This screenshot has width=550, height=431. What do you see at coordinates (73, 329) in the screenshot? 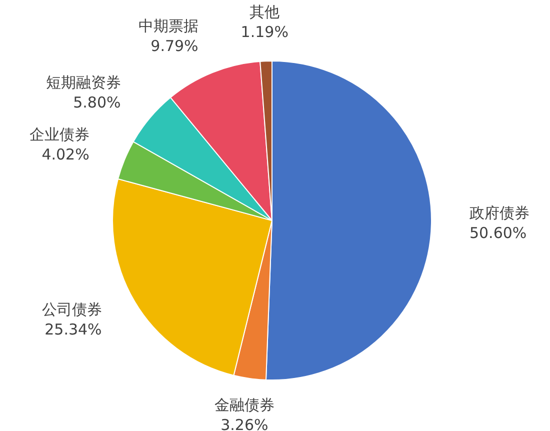
I see `data-label: 25.34%` at bounding box center [73, 329].